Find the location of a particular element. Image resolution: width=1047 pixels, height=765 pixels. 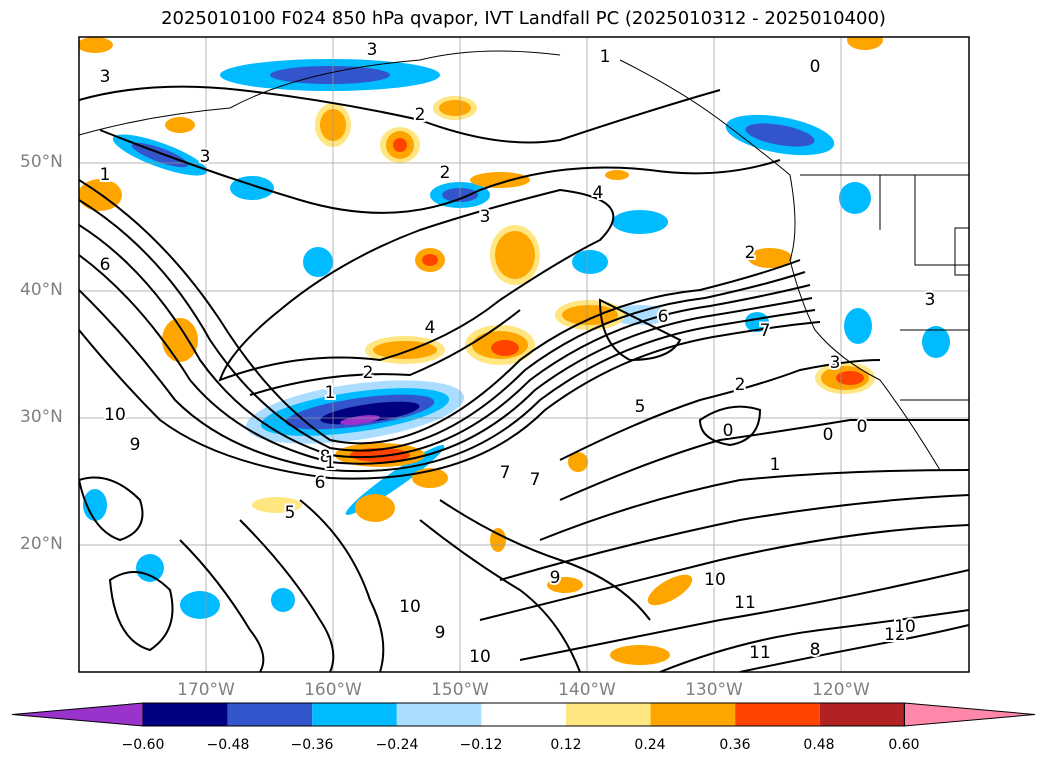

colorbar-tick-label: −0.60 is located at coordinates (143, 745).